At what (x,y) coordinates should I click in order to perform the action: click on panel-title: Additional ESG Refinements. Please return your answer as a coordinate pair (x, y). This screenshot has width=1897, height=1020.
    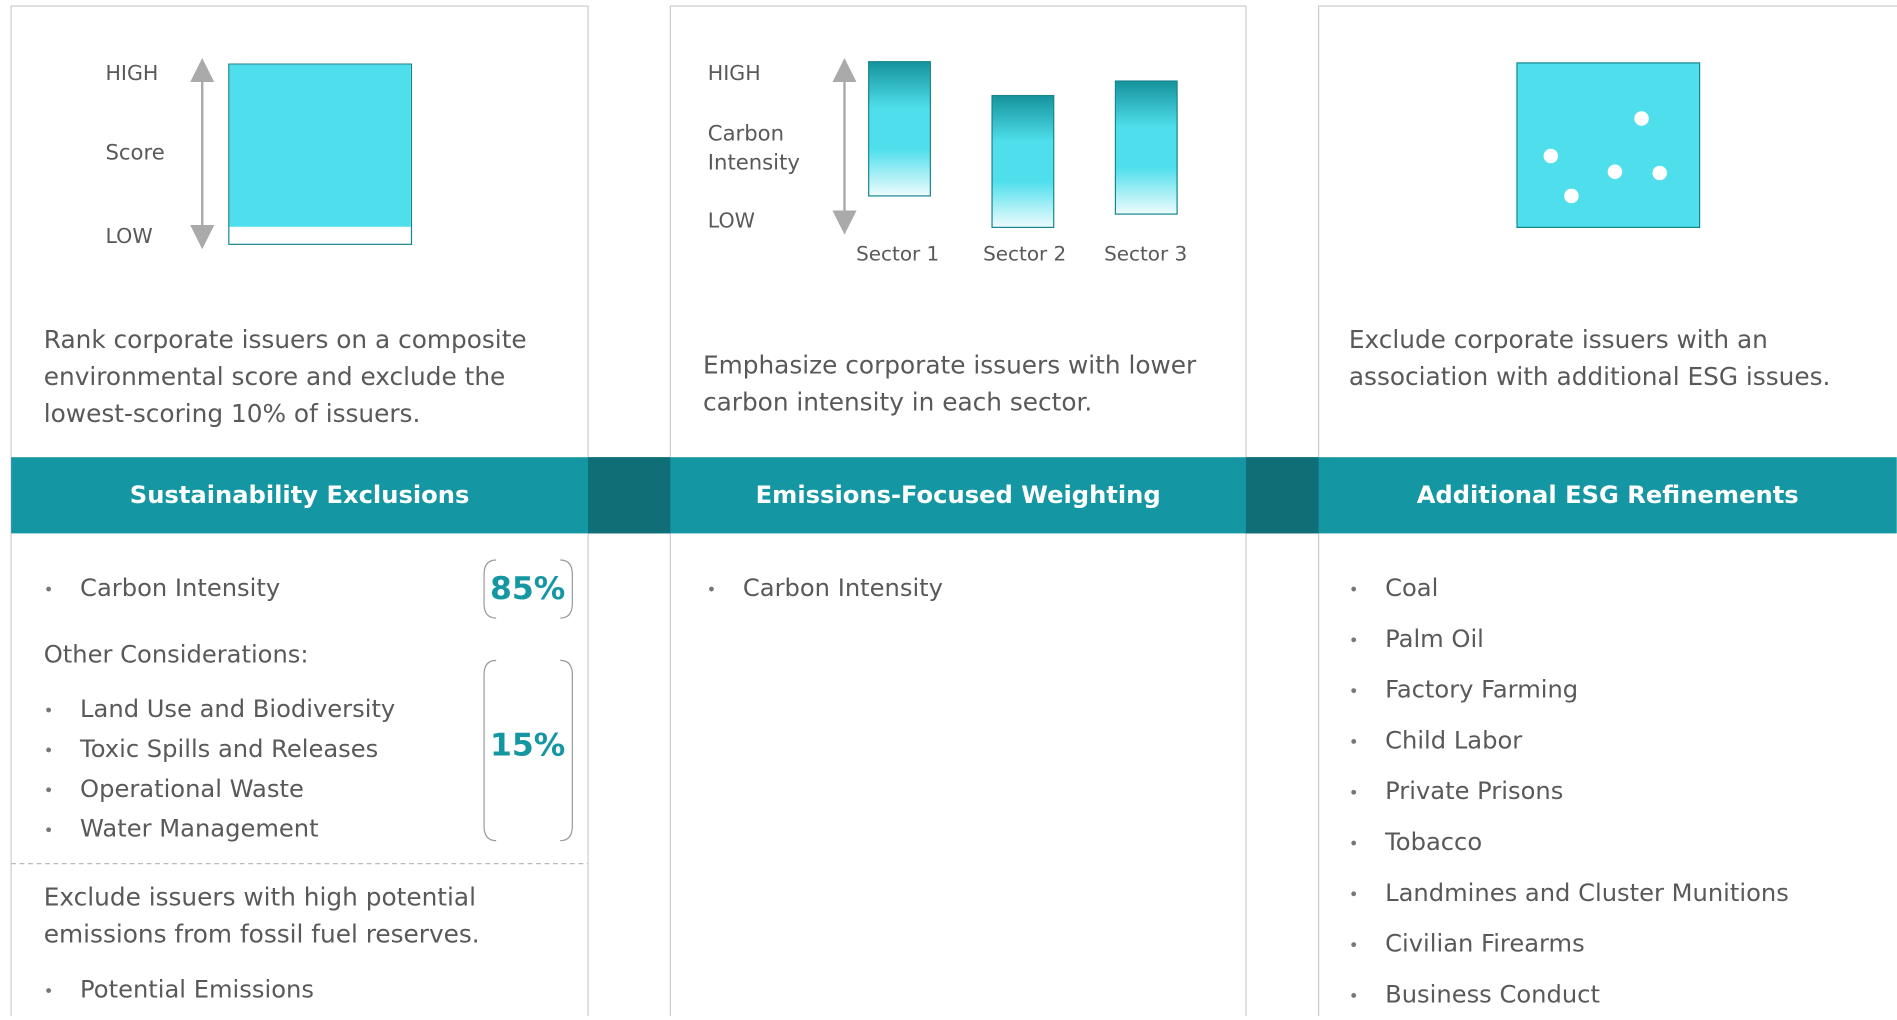
    Looking at the image, I should click on (1608, 495).